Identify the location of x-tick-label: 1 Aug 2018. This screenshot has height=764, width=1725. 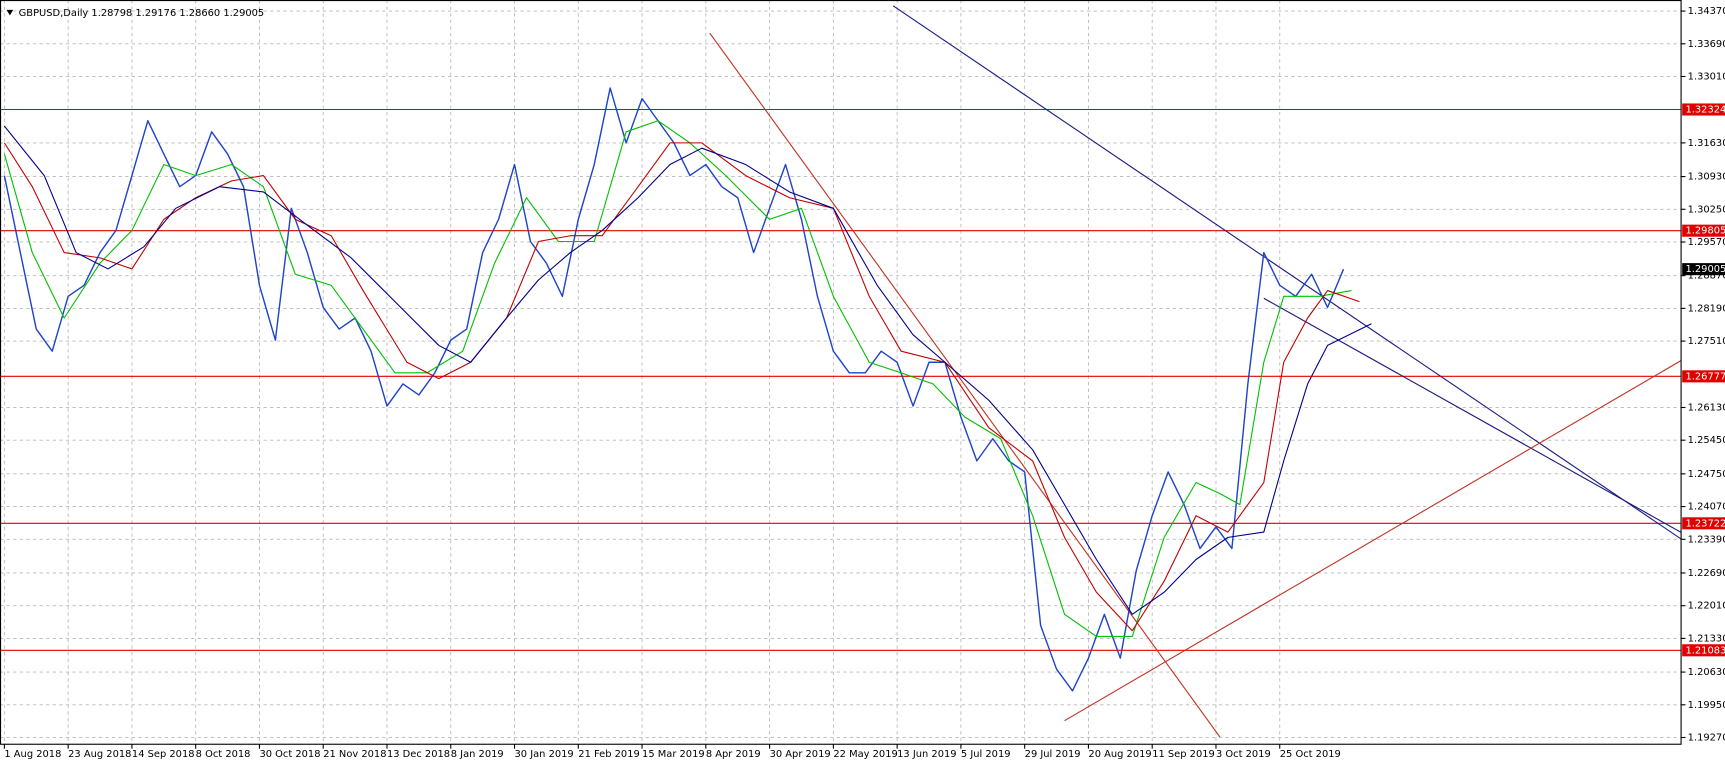
(32, 754).